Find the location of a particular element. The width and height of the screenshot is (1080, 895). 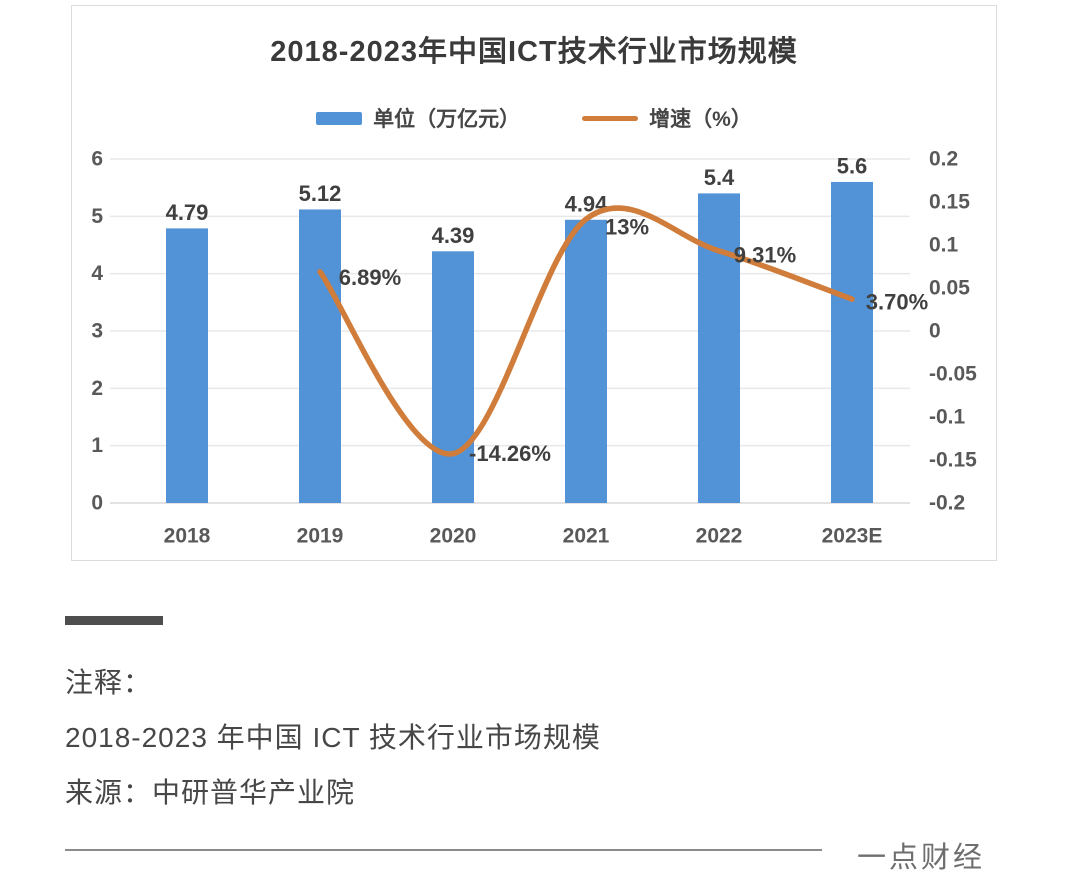

x-axis-label-2022: 2022 is located at coordinates (719, 536).